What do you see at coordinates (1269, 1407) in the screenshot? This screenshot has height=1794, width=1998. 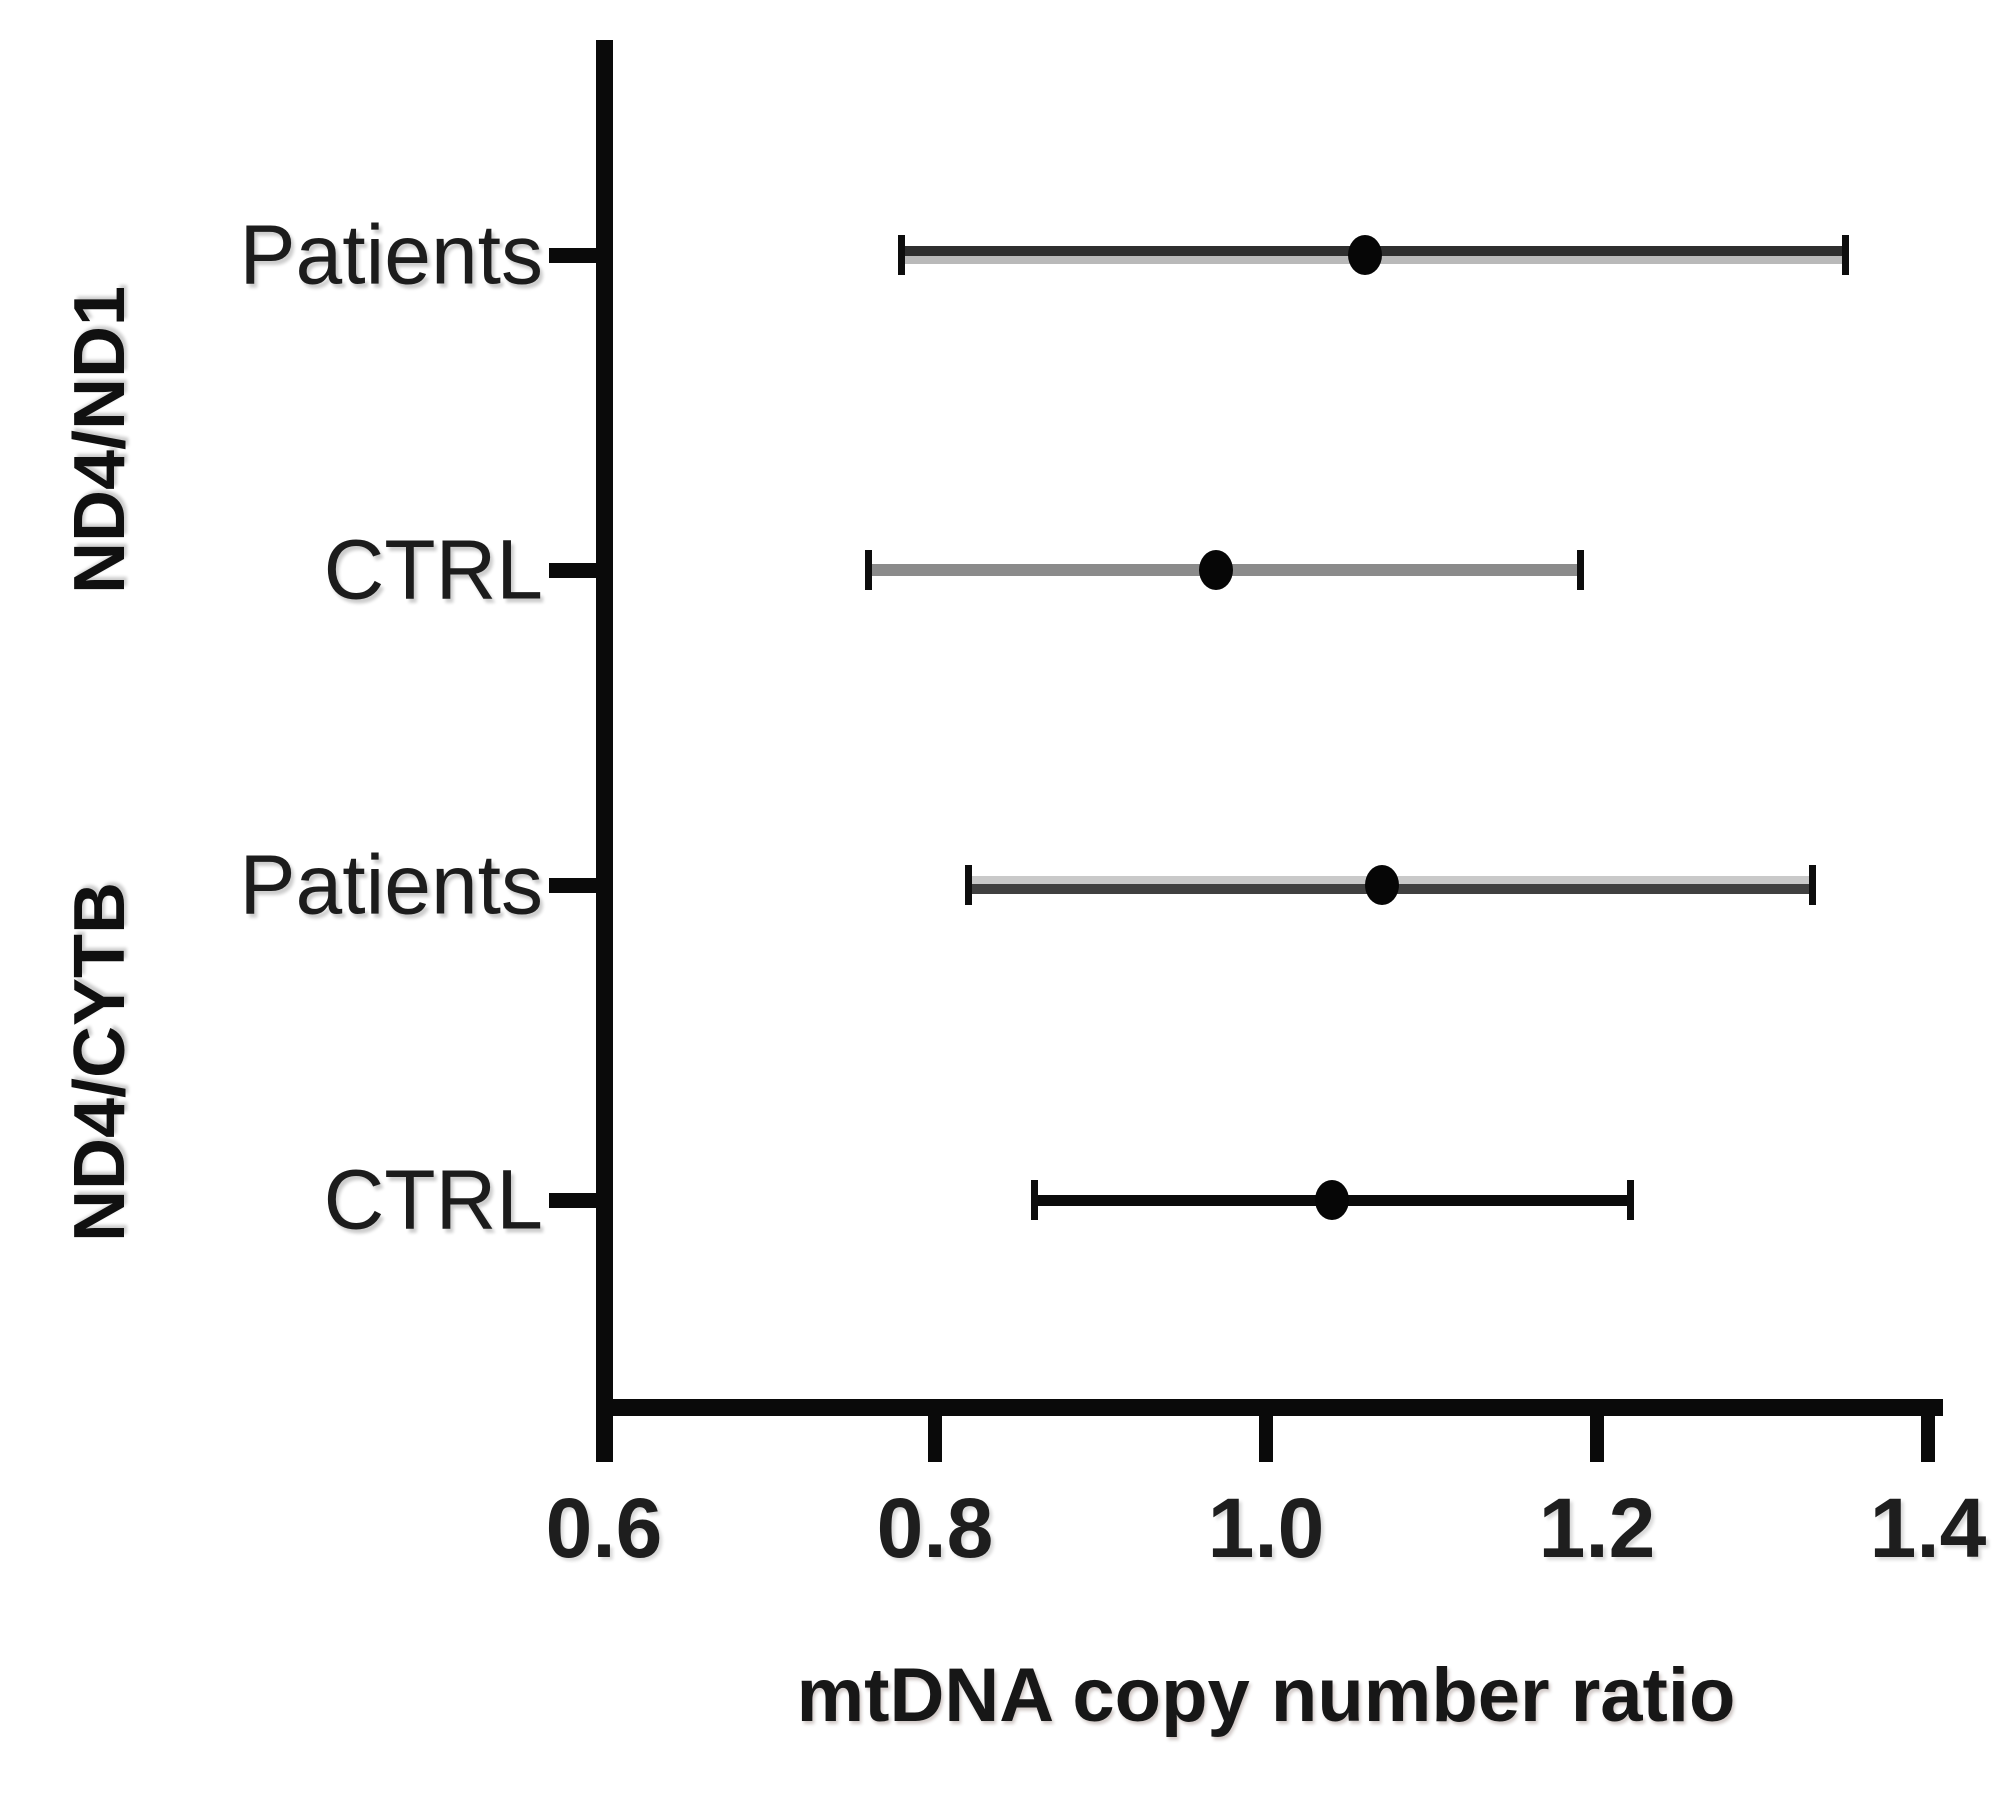 I see `x-axis-line` at bounding box center [1269, 1407].